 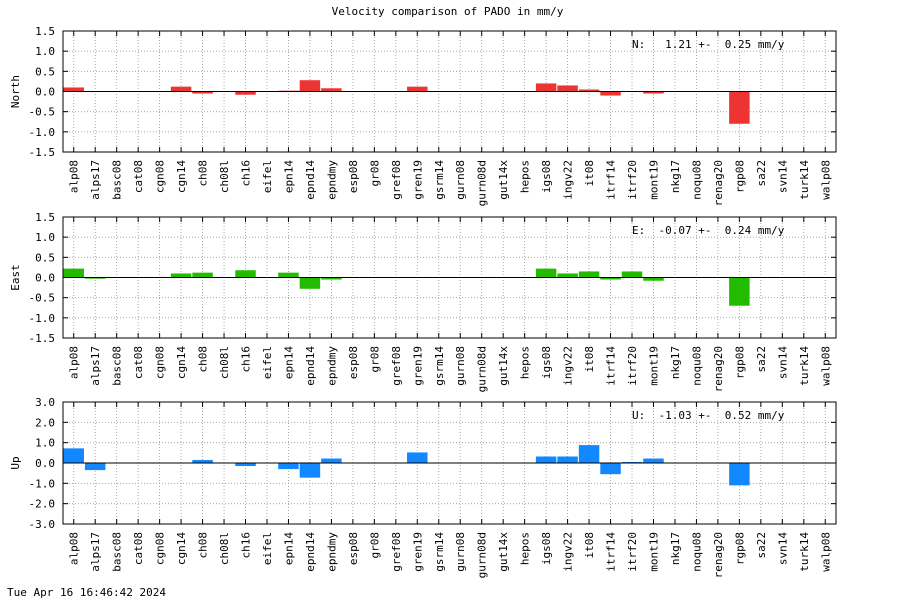 I want to click on x-tick-label: epn14, so click(x=288, y=548).